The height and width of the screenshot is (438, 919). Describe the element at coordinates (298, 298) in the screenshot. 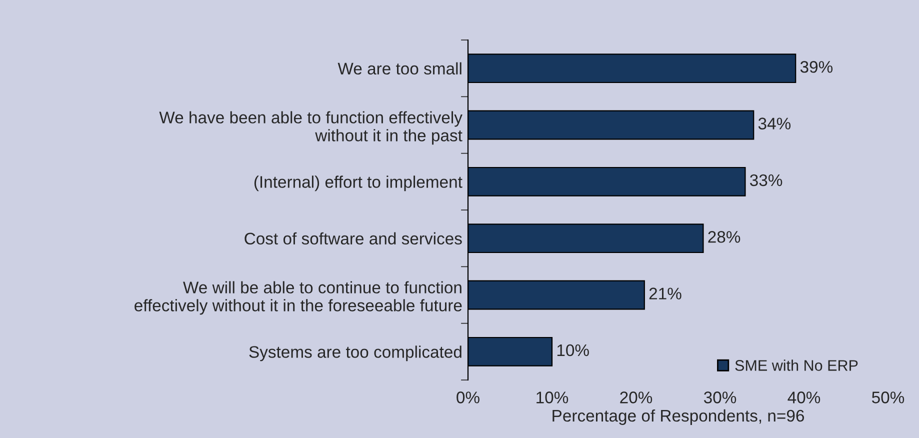

I see `y-tick-label: We will be able to continue to function effectively without it in the foreseeable future` at that location.